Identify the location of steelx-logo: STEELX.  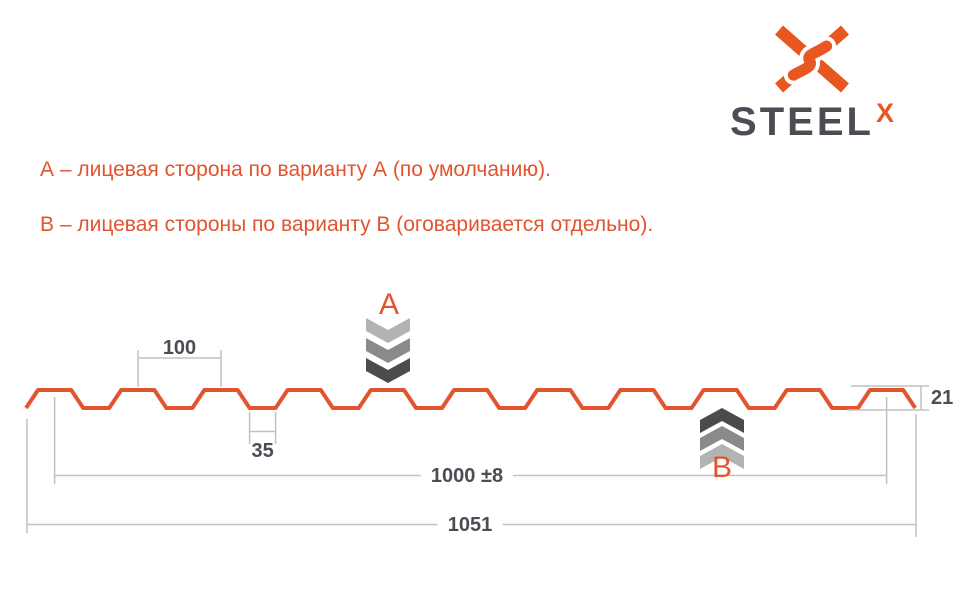
(812, 82).